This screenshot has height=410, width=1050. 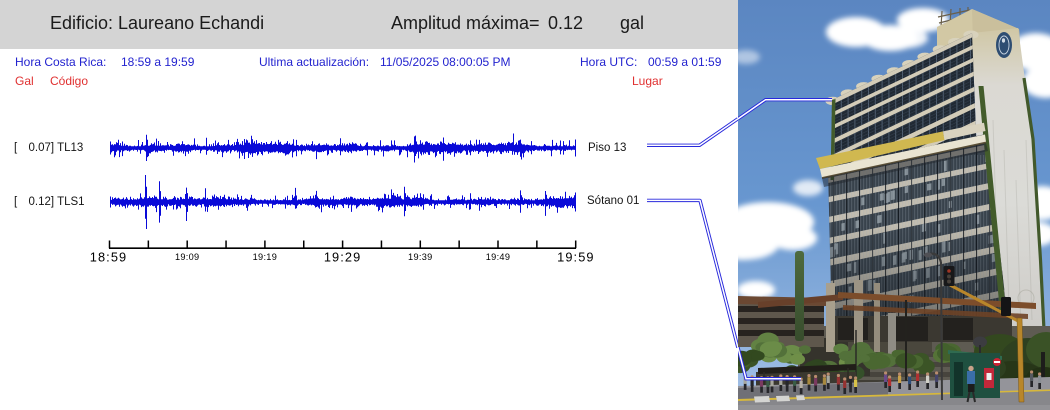 What do you see at coordinates (576, 257) in the screenshot?
I see `svg-text: 19:59` at bounding box center [576, 257].